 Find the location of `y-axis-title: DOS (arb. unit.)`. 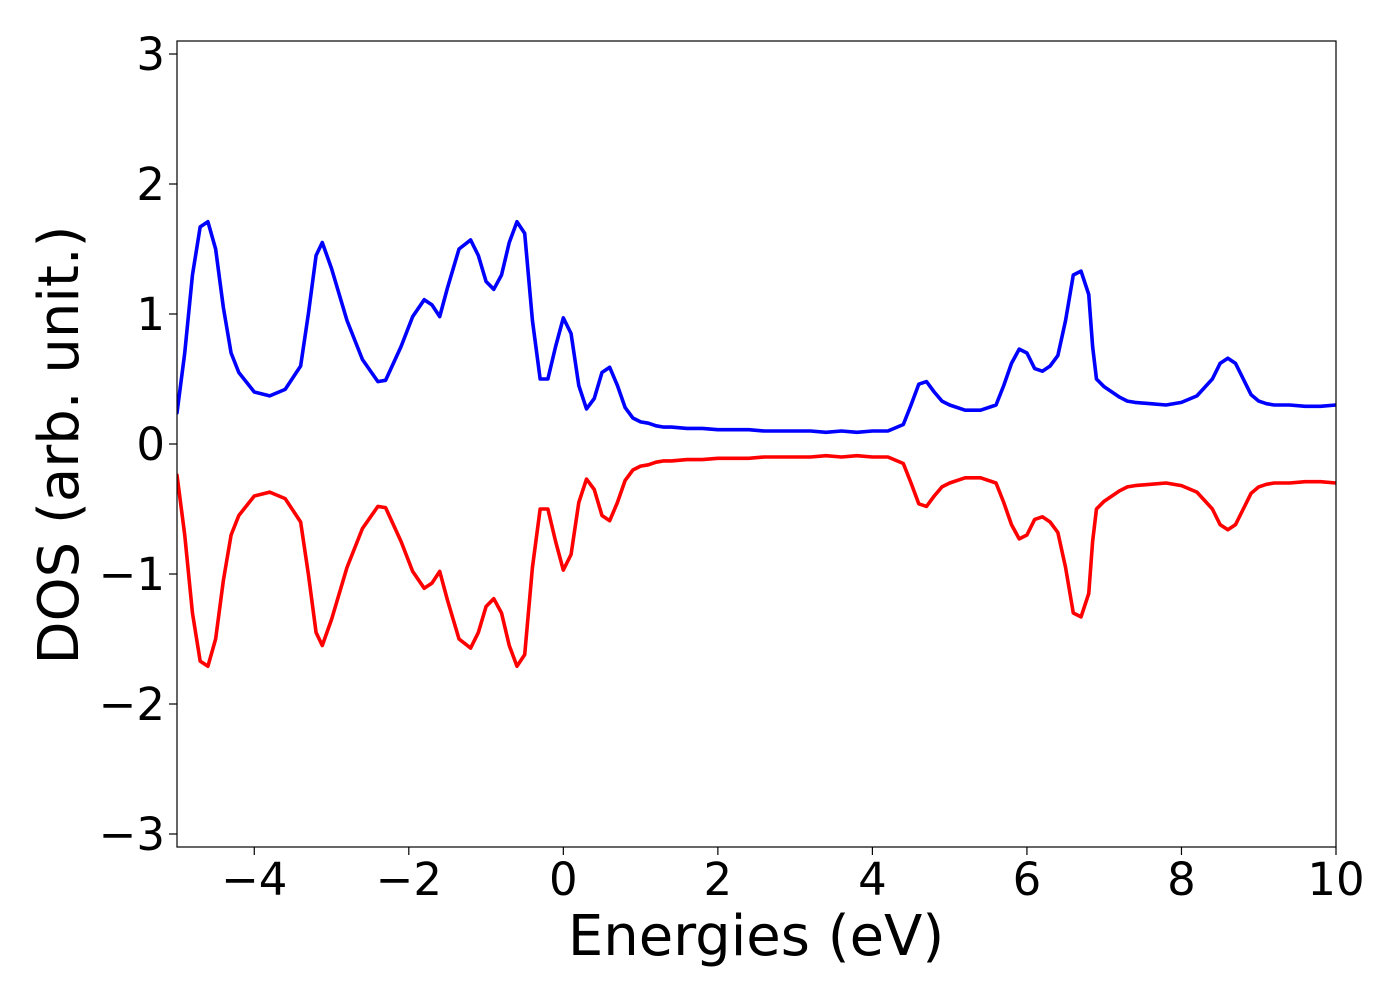

y-axis-title: DOS (arb. unit.) is located at coordinates (59, 444).